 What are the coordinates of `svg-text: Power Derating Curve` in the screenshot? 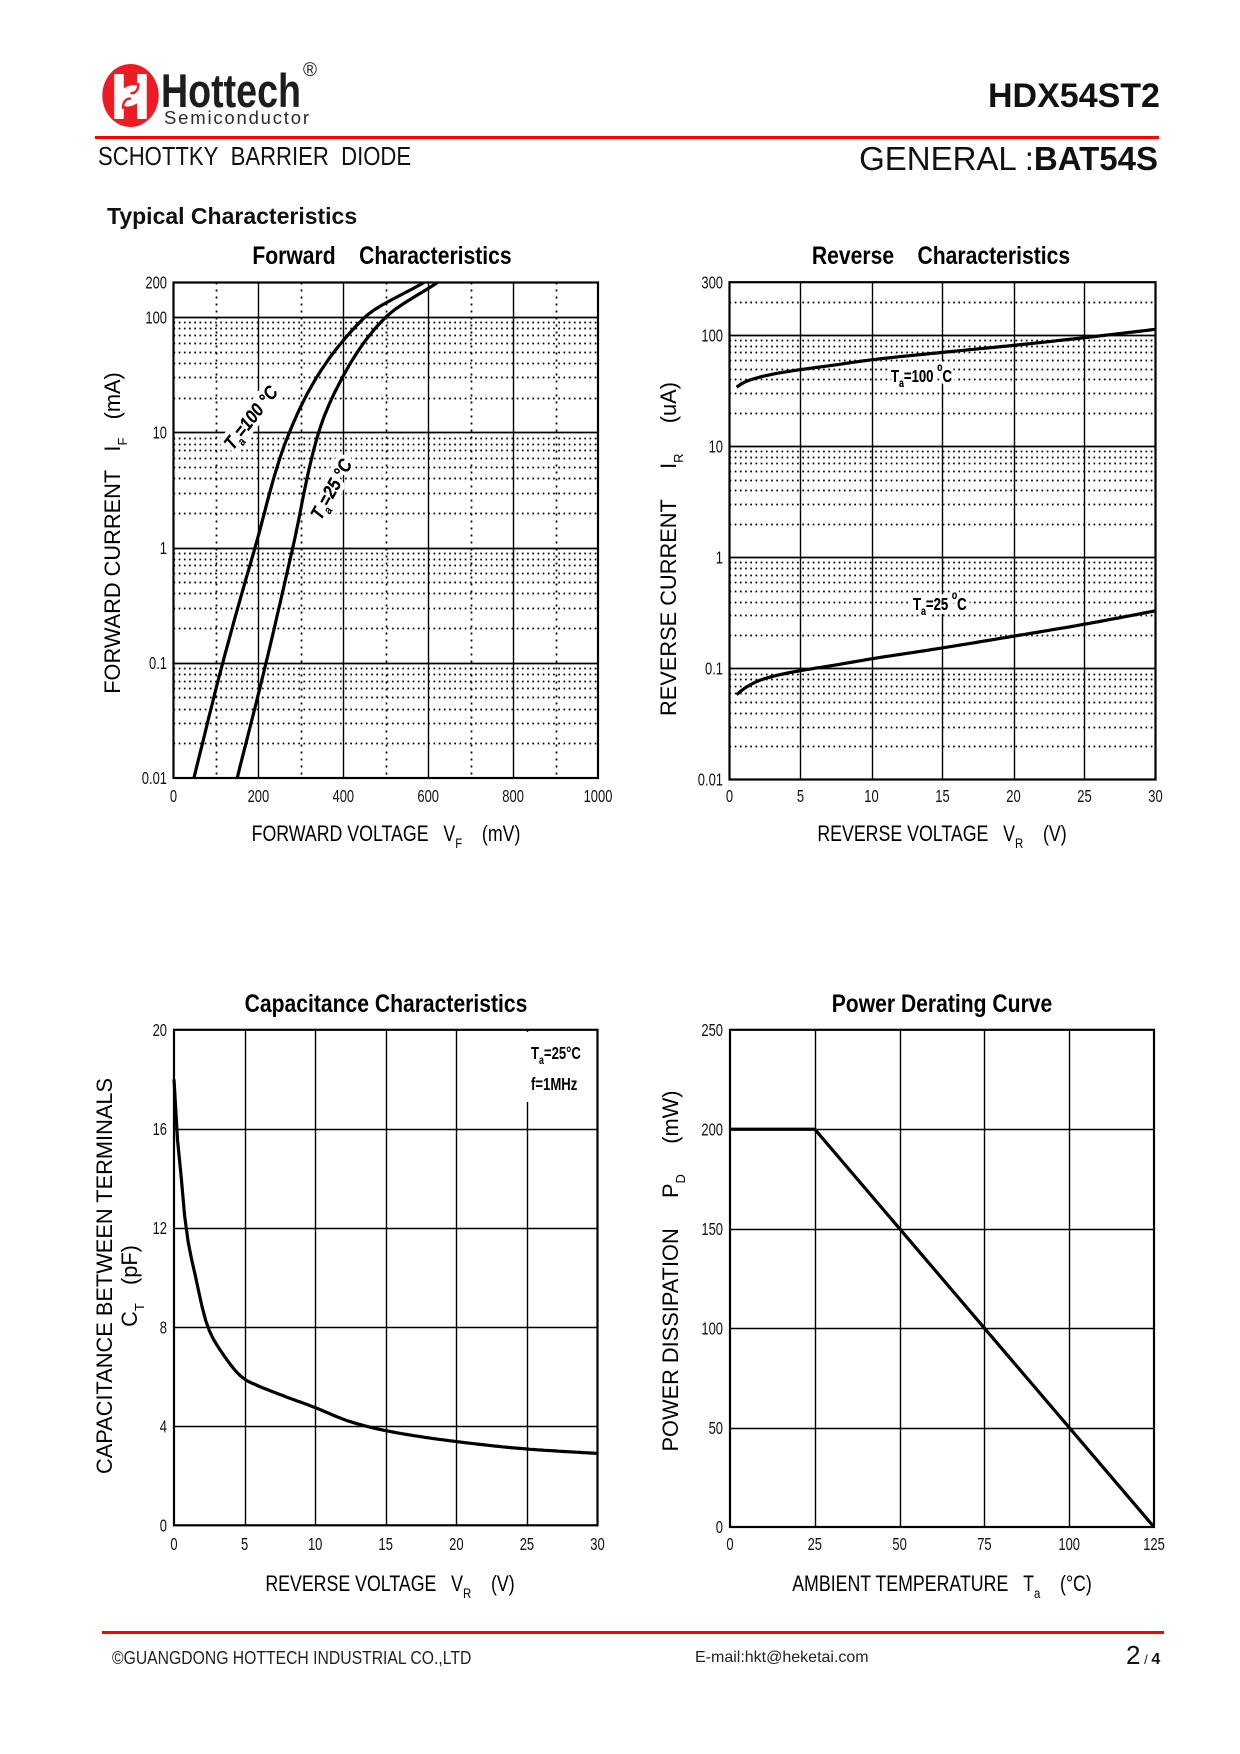 It's located at (942, 1003).